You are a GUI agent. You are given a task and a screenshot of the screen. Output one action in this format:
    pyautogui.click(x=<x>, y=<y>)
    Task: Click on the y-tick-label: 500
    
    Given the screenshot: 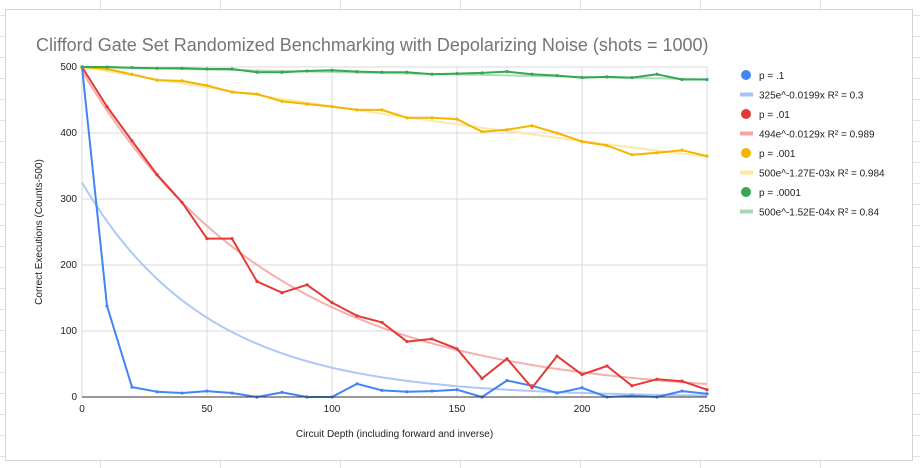 What is the action you would take?
    pyautogui.click(x=68, y=67)
    